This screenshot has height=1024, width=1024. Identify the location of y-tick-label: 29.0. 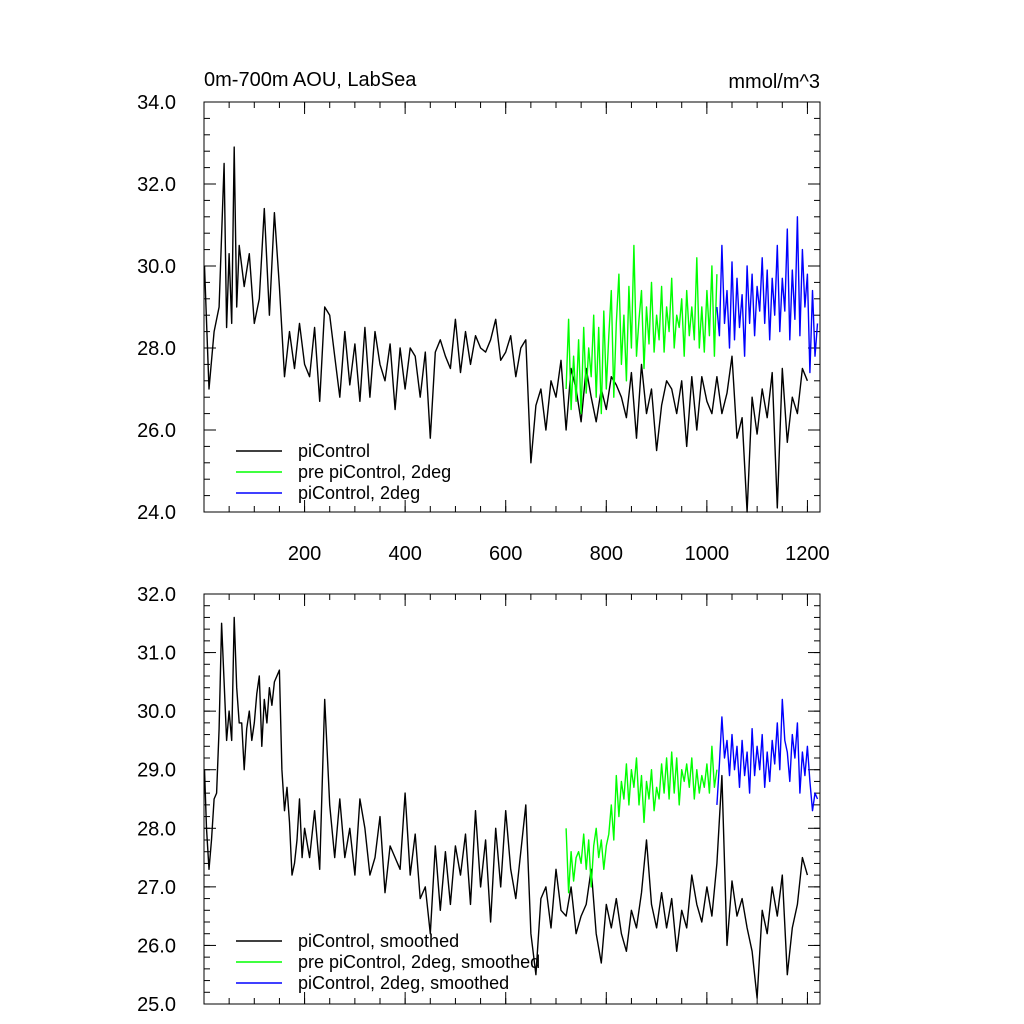
(156, 771).